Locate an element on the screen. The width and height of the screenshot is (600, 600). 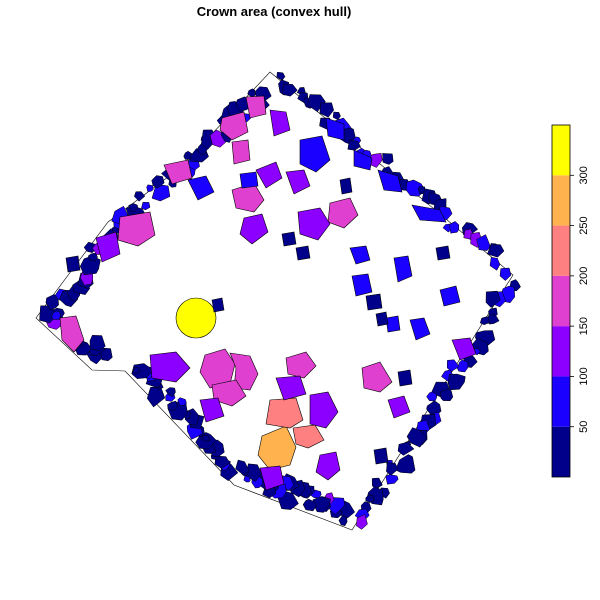
legend-tick-label: 300 is located at coordinates (584, 175).